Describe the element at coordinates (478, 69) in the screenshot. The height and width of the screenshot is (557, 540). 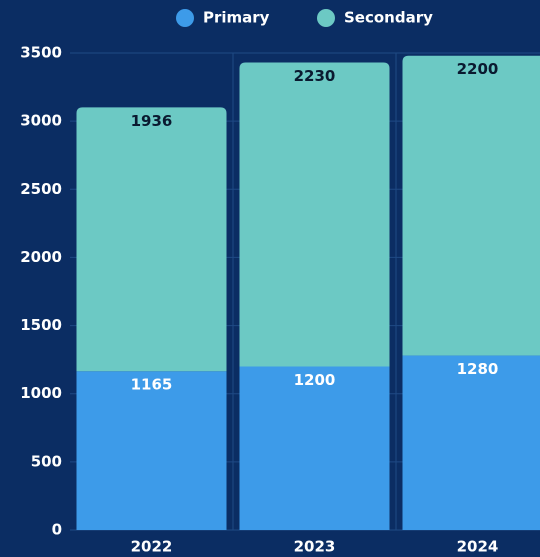
I see `value-label: 2200` at that location.